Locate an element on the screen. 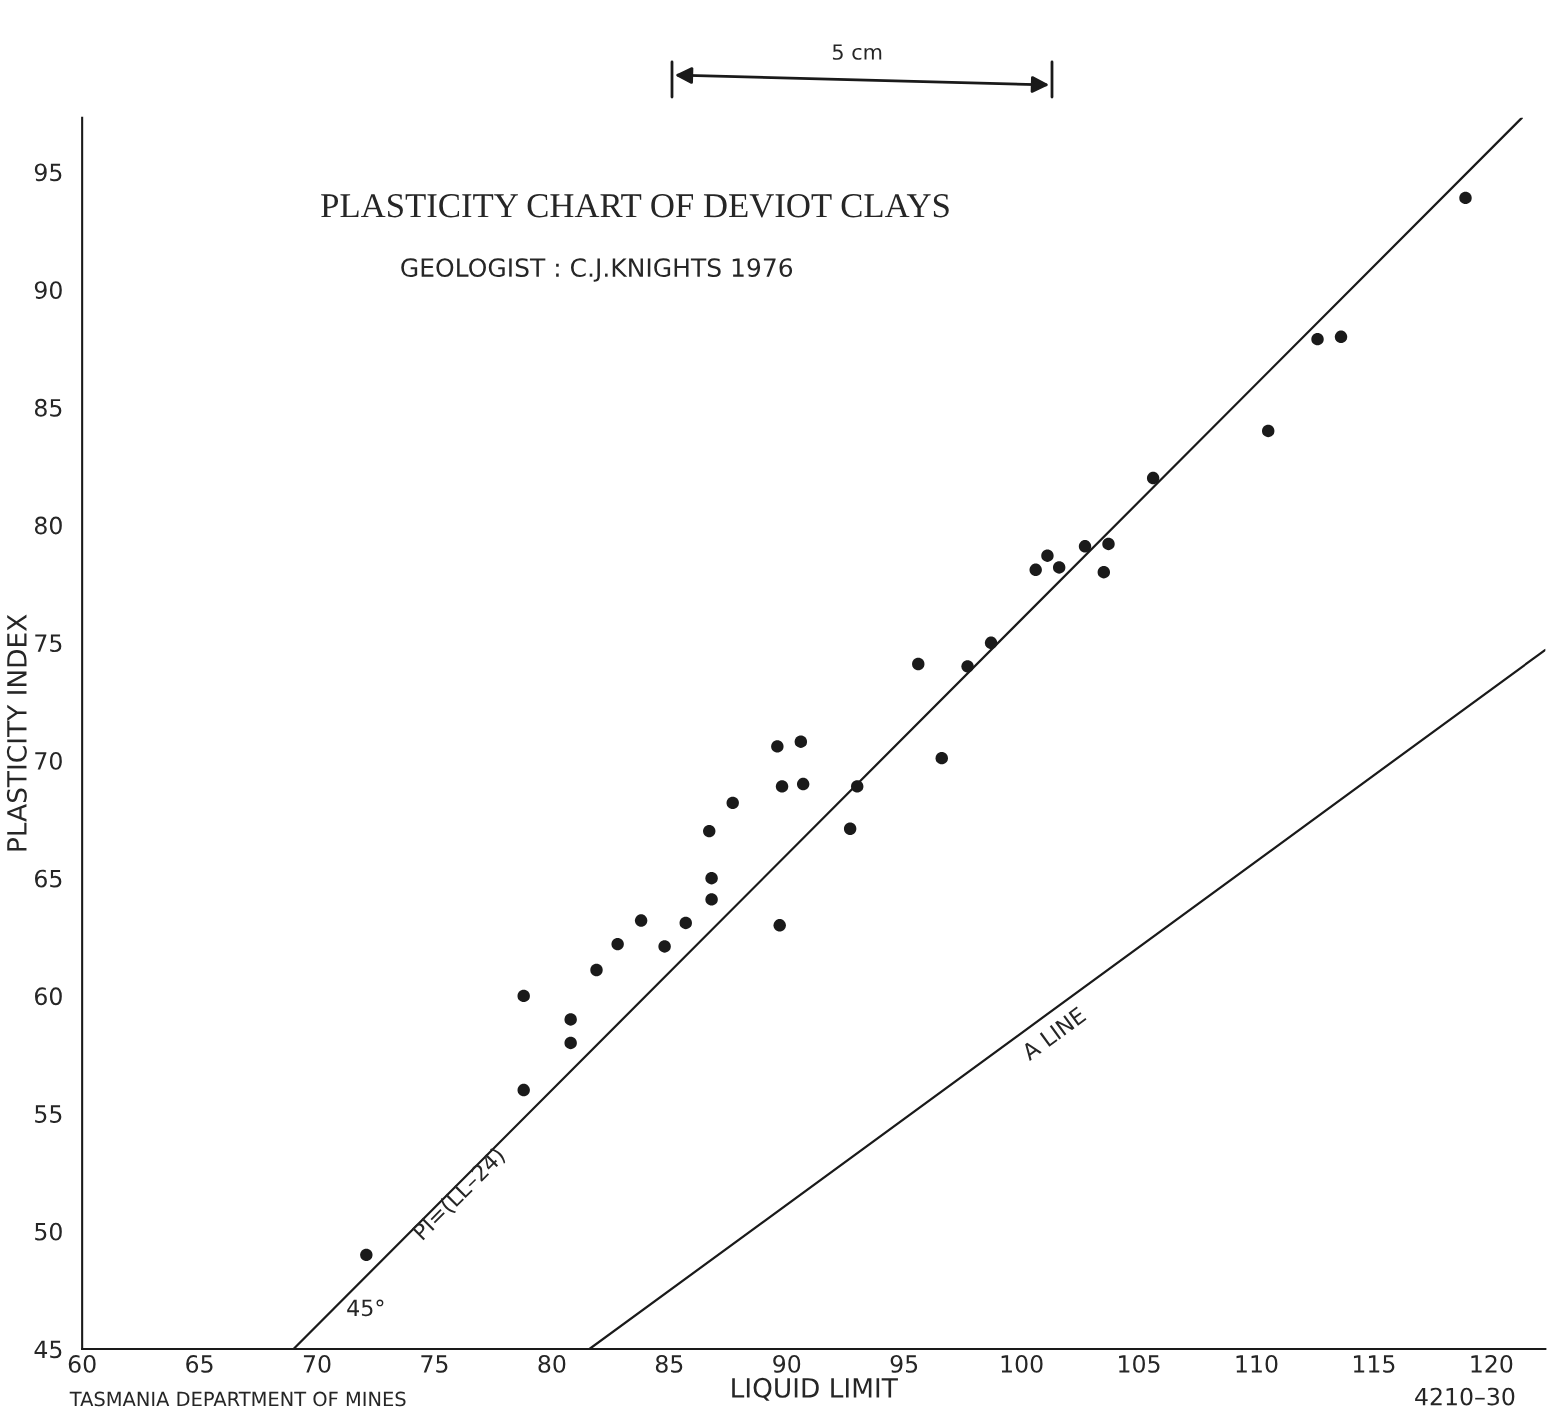 The height and width of the screenshot is (1420, 1550). x-tick-label: 70 is located at coordinates (317, 1363).